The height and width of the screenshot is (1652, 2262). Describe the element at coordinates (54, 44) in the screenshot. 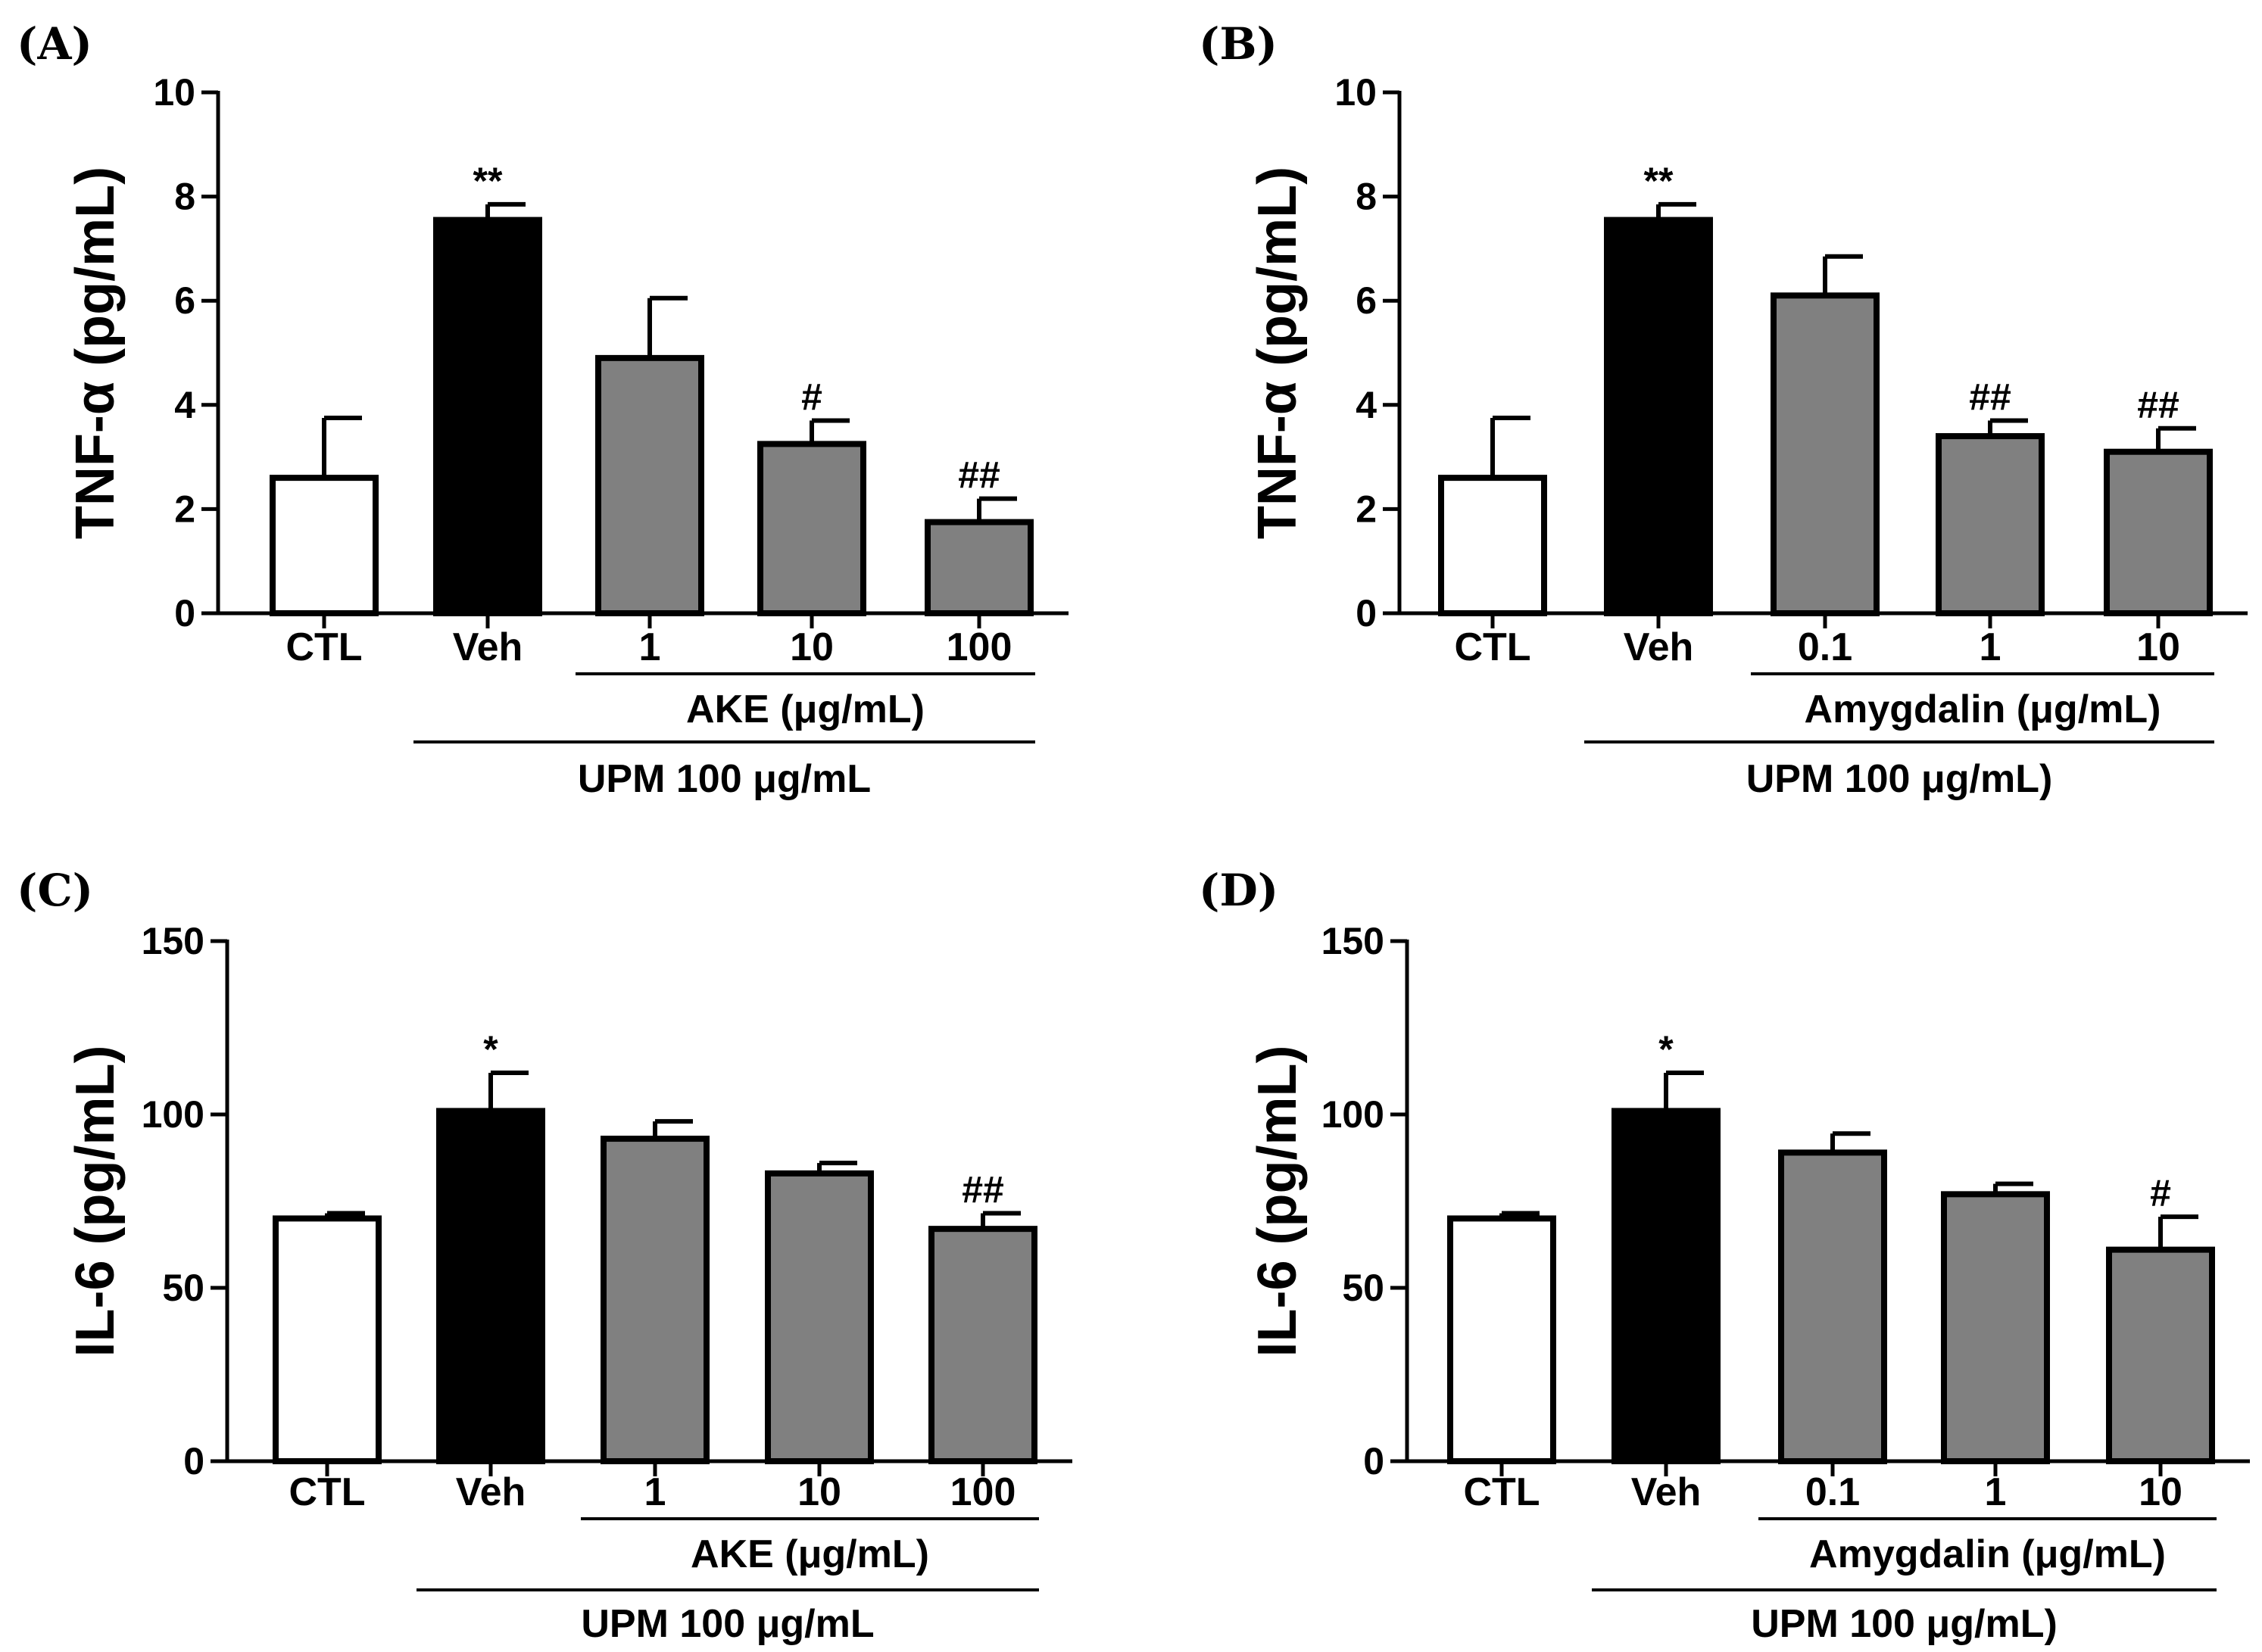

I see `panel-label: (A)` at that location.